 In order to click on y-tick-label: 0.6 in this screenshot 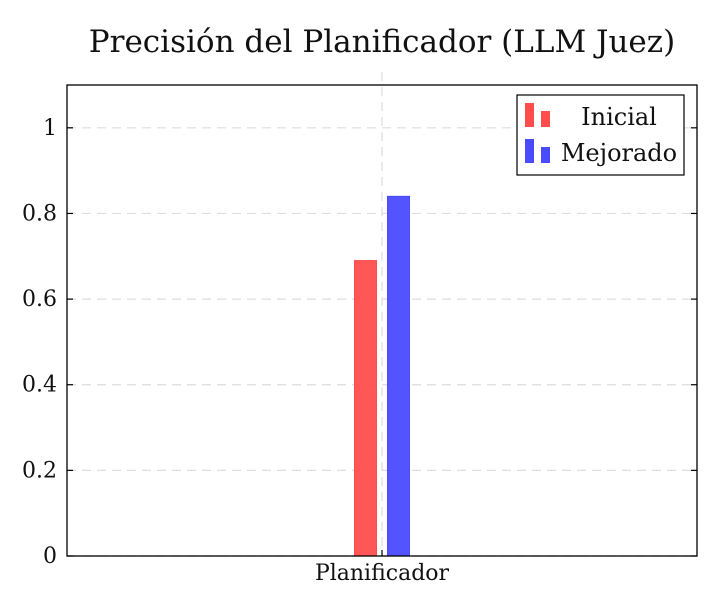, I will do `click(39, 299)`.